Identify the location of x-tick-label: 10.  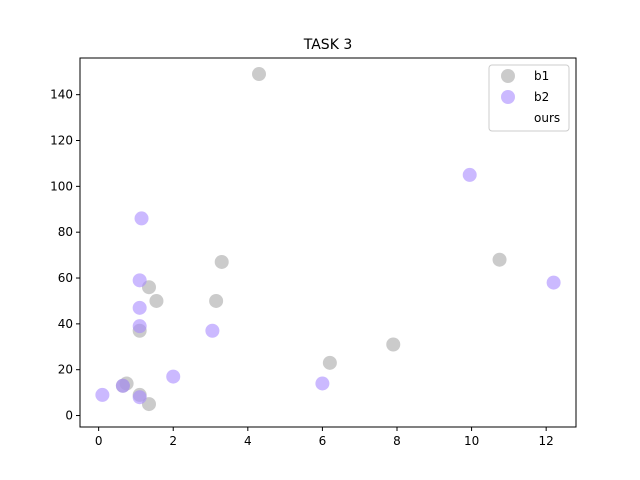
(471, 441).